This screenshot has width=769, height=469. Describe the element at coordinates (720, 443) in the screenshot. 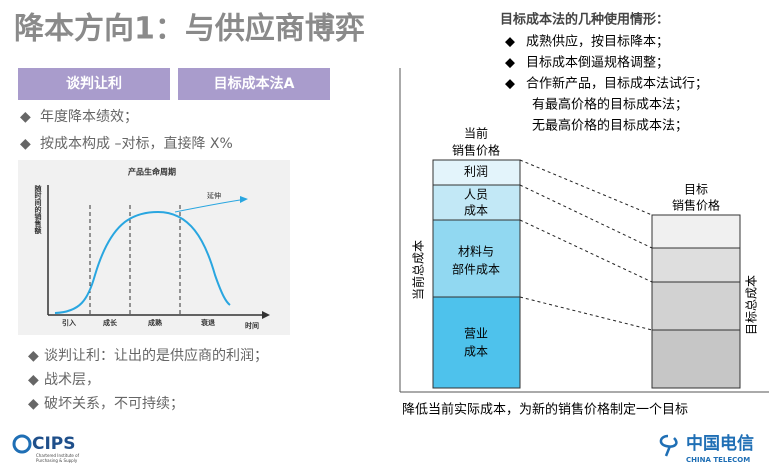

I see `logo-text: 中国电信` at that location.